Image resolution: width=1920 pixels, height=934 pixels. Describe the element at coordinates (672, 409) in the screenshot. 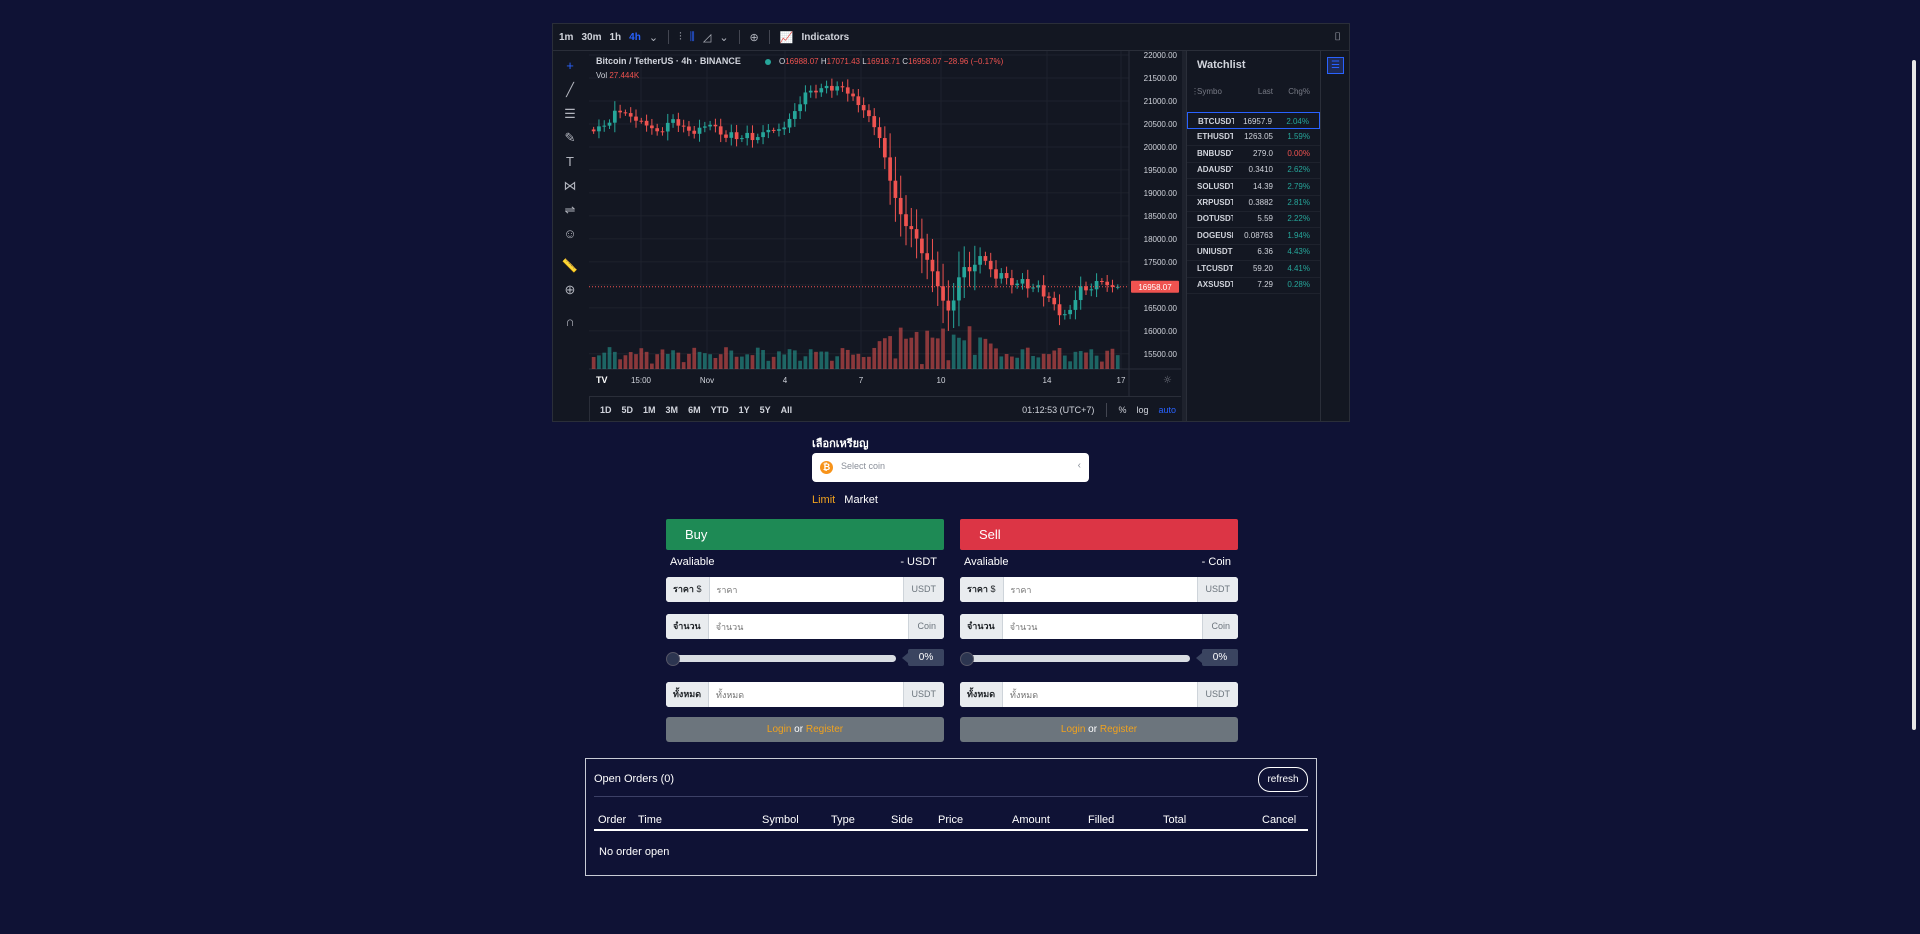

I see `range-3m: 3M` at that location.